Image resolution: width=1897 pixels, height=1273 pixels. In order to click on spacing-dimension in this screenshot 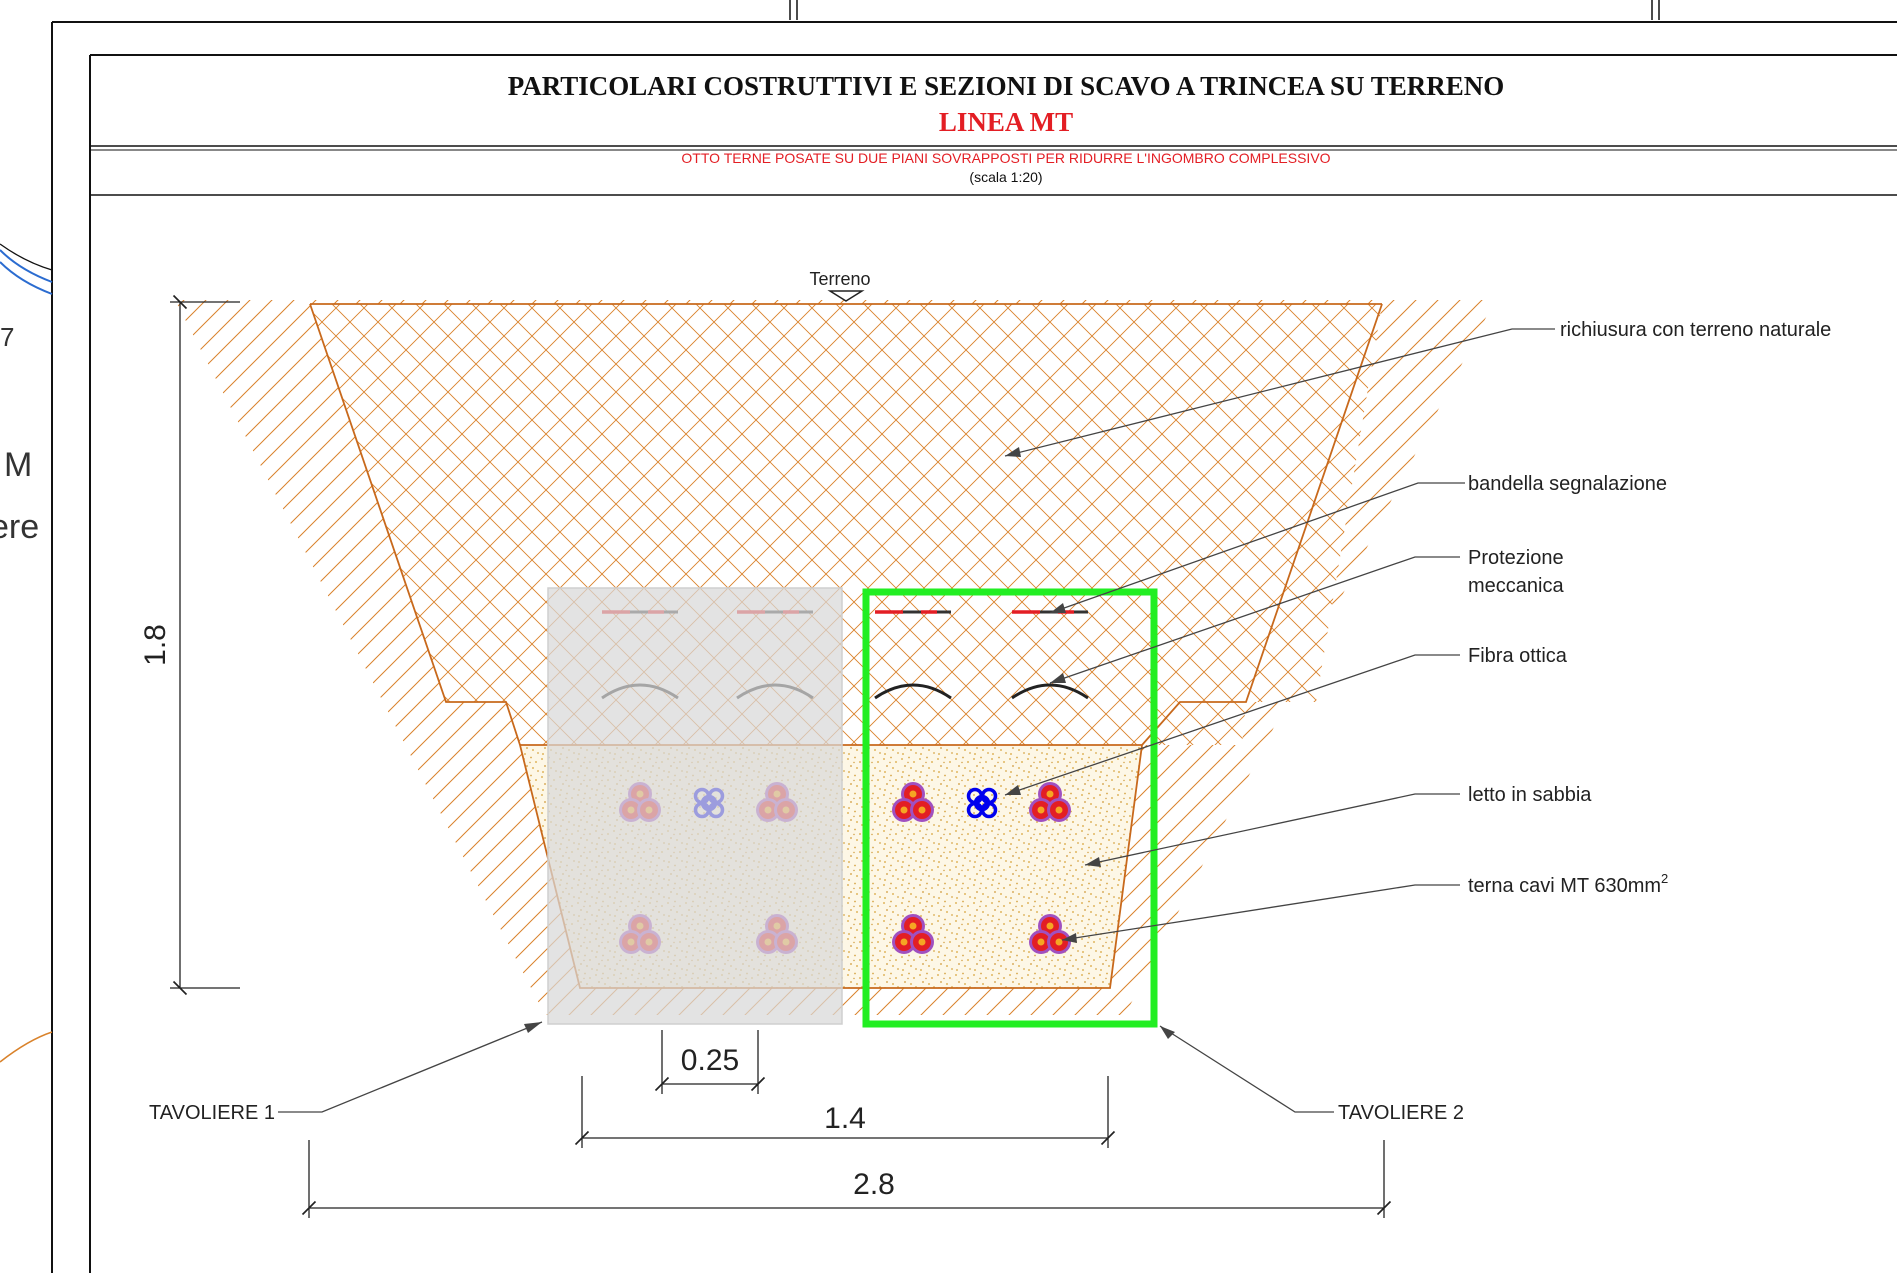, I will do `click(710, 1062)`.